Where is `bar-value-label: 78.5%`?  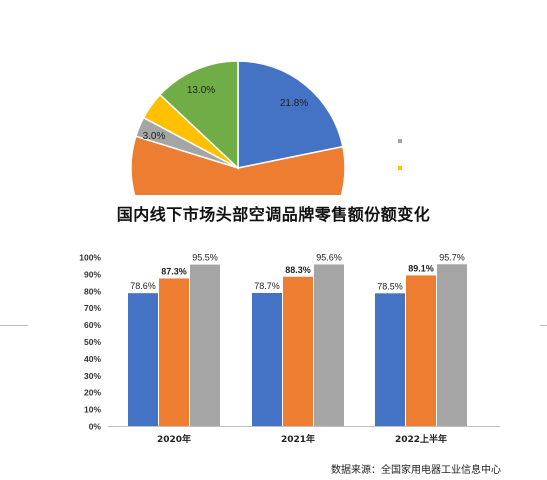 bar-value-label: 78.5% is located at coordinates (390, 286).